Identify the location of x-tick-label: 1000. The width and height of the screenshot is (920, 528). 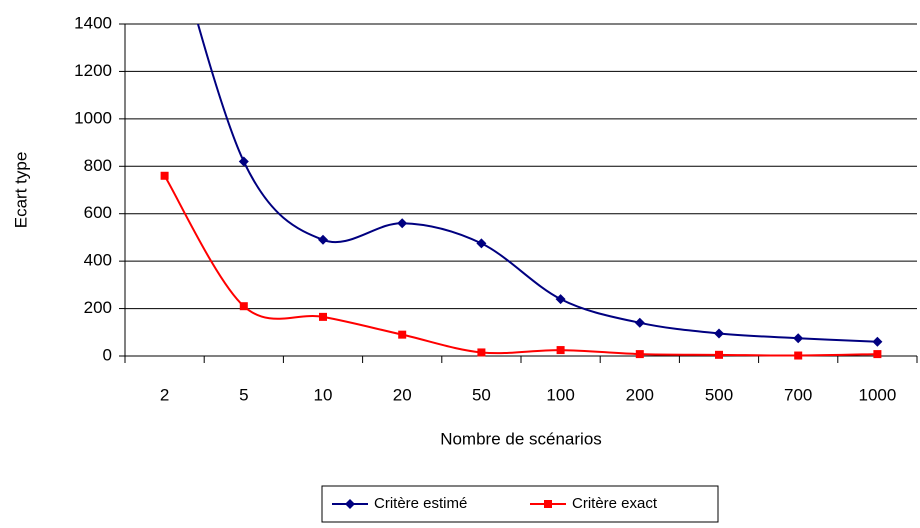
(877, 394).